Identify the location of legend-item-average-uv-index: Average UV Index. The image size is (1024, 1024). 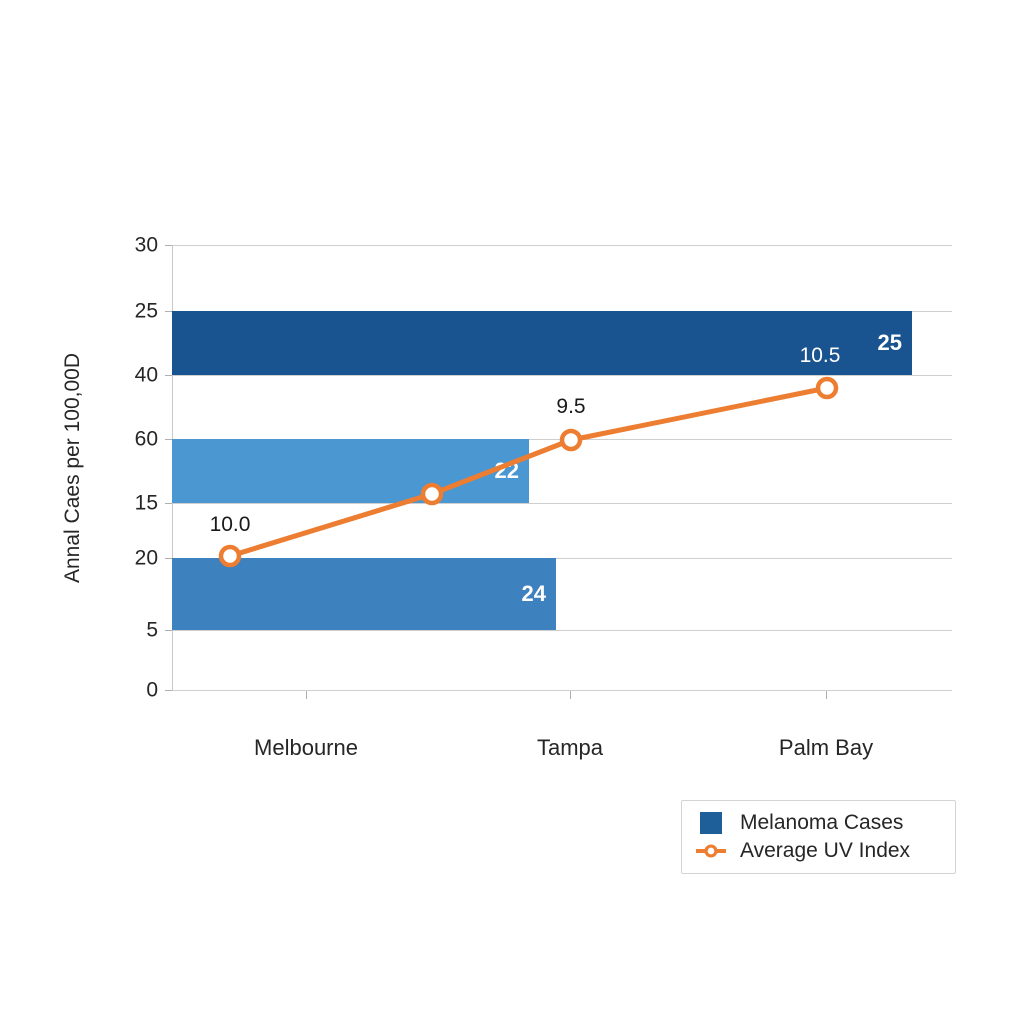
(818, 851).